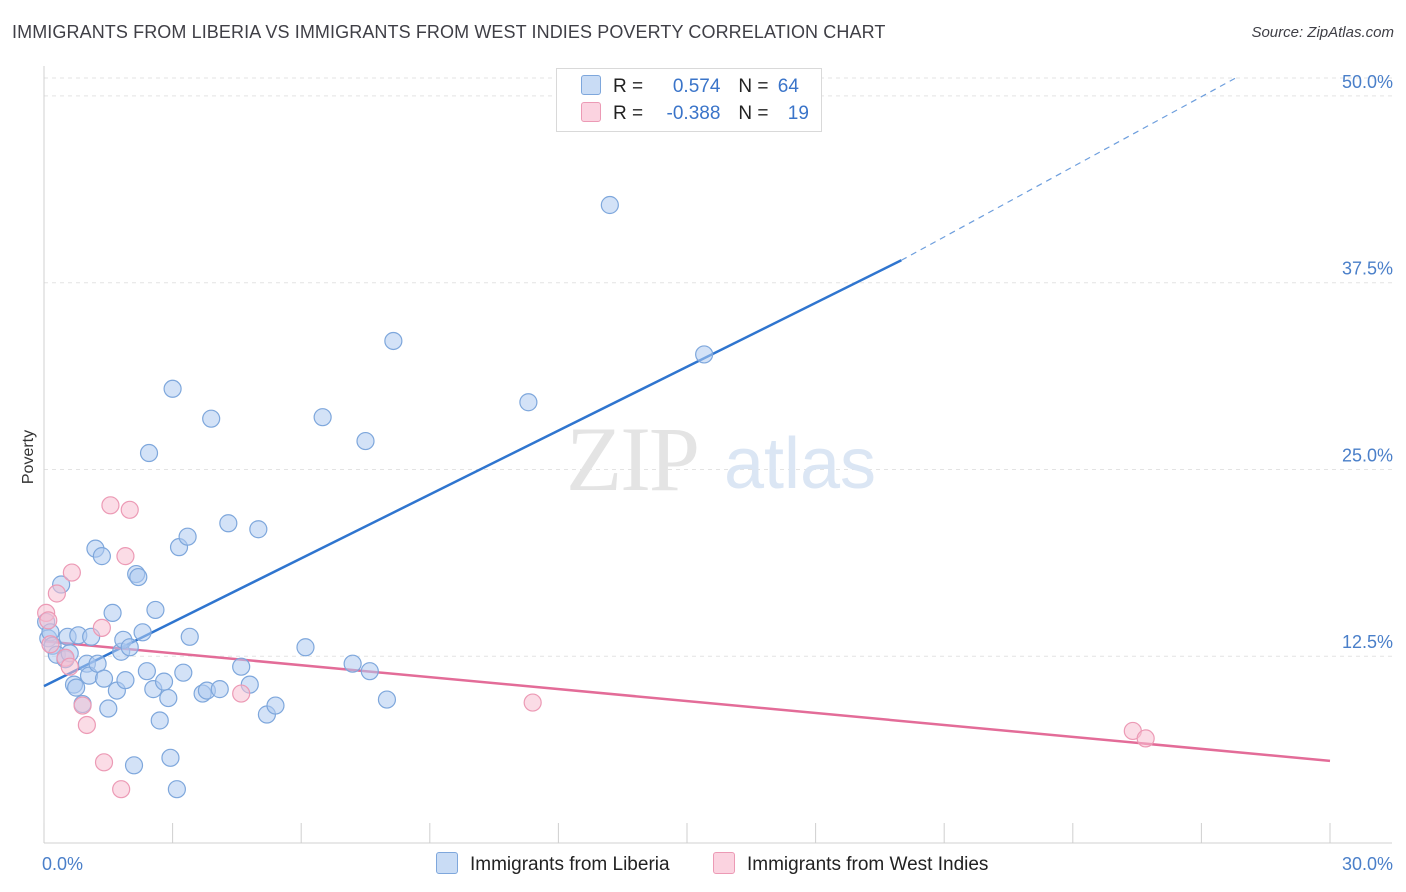 This screenshot has height=892, width=1406. What do you see at coordinates (591, 112) in the screenshot?
I see `west-indies-swatch-icon` at bounding box center [591, 112].